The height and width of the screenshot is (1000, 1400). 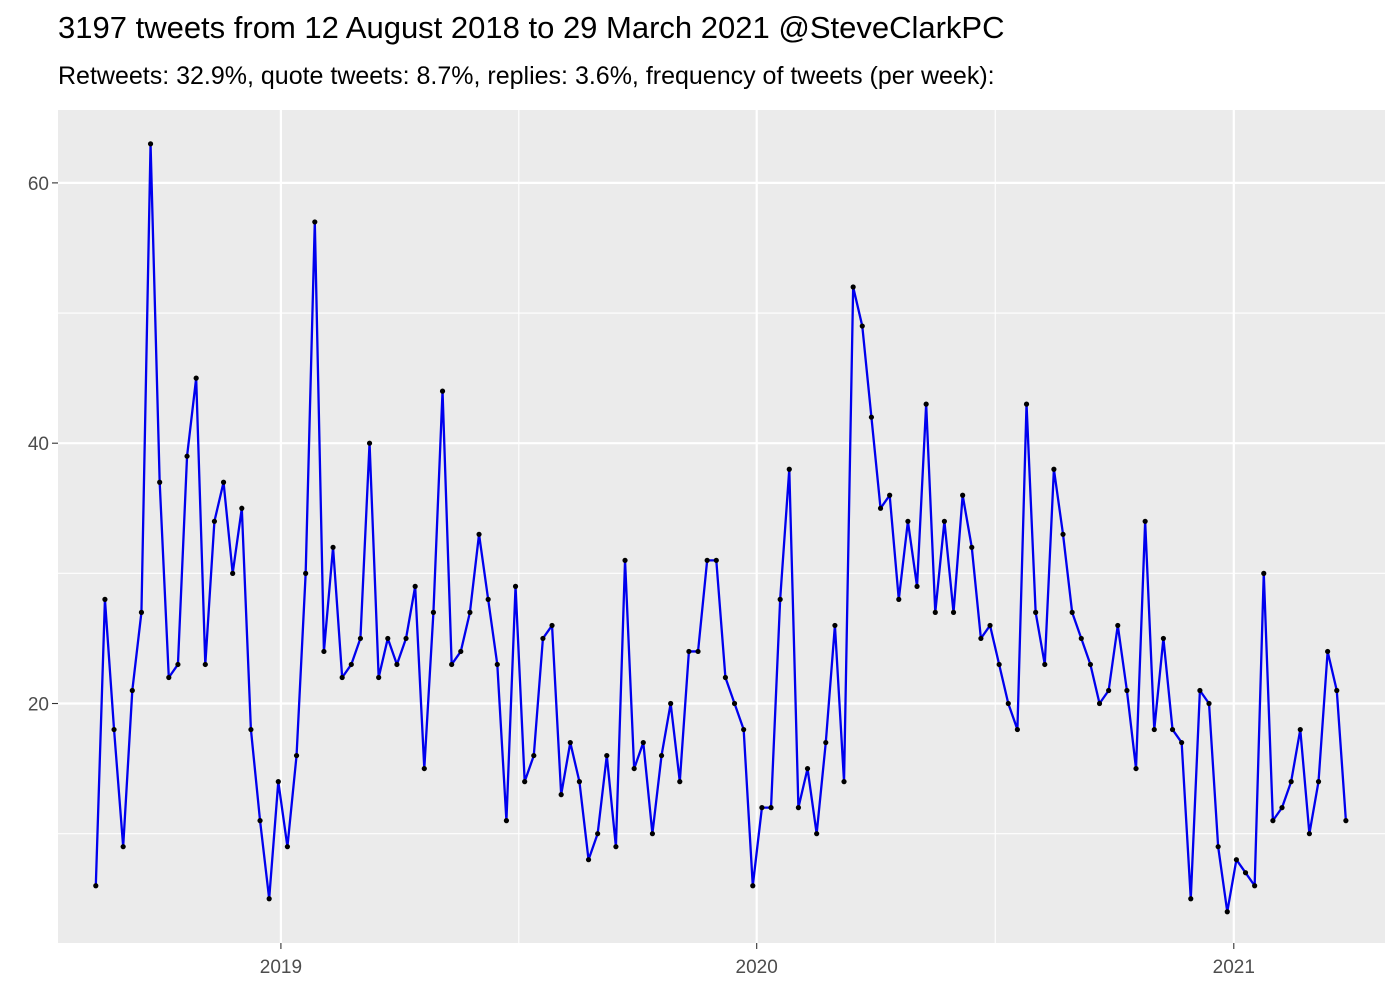 I want to click on y-tick-label: 20, so click(x=38, y=705).